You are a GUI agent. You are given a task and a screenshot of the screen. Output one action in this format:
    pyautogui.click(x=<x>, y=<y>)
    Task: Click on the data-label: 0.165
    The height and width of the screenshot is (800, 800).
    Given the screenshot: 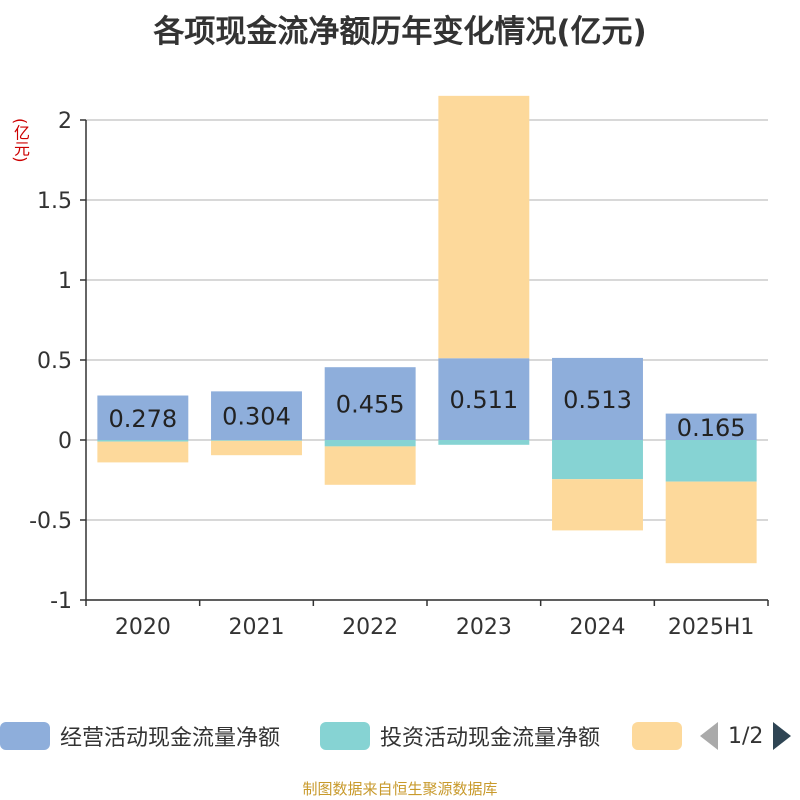 What is the action you would take?
    pyautogui.click(x=711, y=428)
    